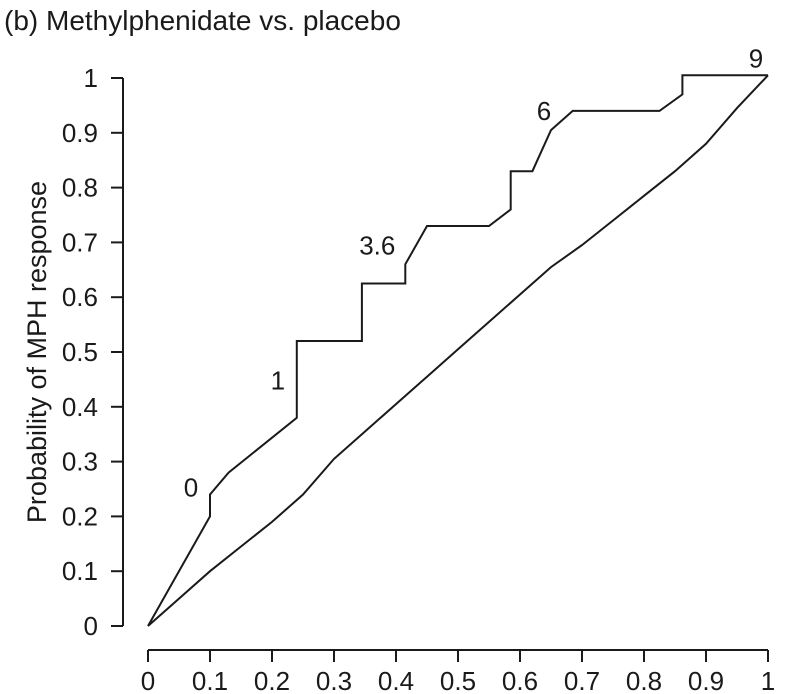 Image resolution: width=803 pixels, height=694 pixels. I want to click on y-tick-label: 0.9, so click(80, 133).